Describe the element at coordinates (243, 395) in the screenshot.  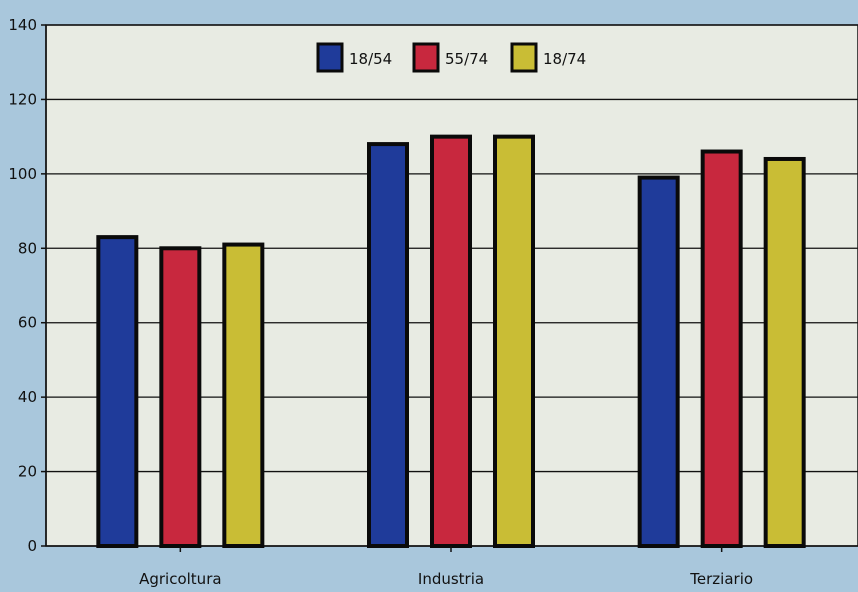
I see `bar-18-74-agricoltura` at that location.